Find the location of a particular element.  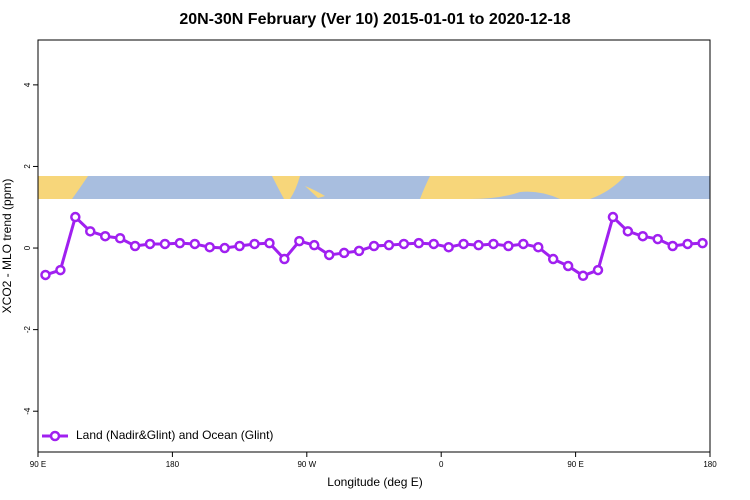

y-tick-label: 0 is located at coordinates (27, 247).